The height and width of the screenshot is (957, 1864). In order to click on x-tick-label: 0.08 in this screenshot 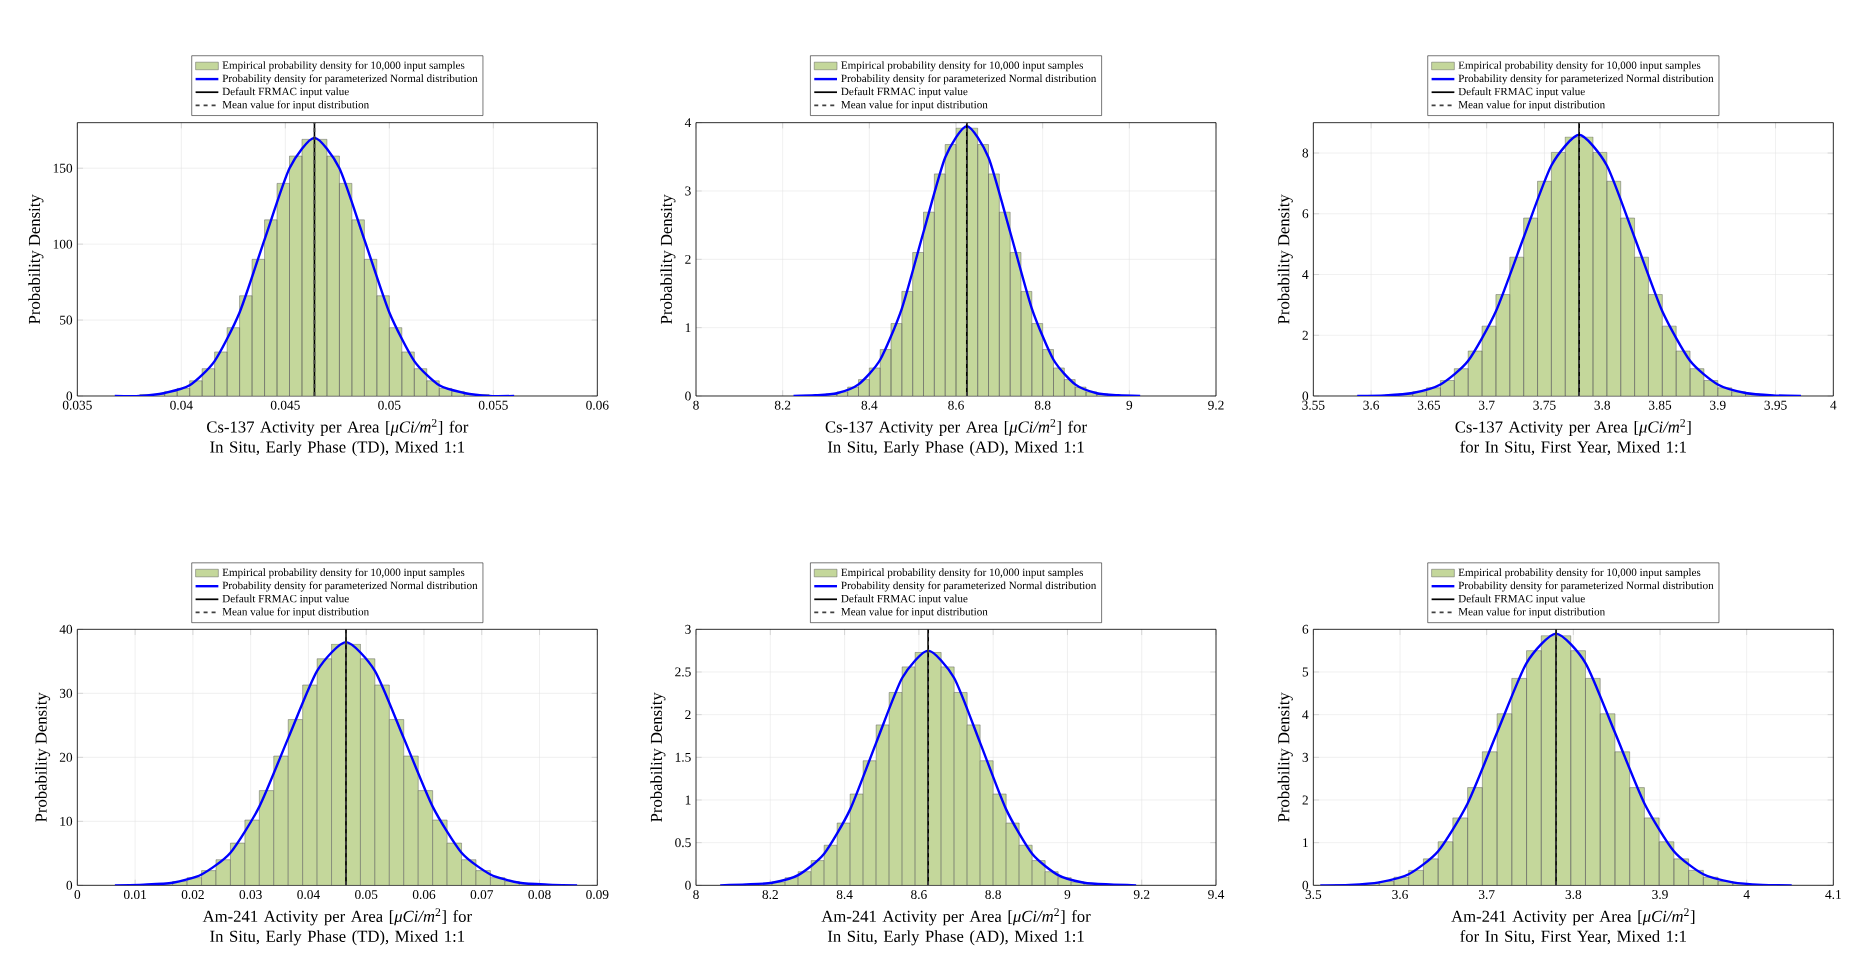, I will do `click(539, 894)`.